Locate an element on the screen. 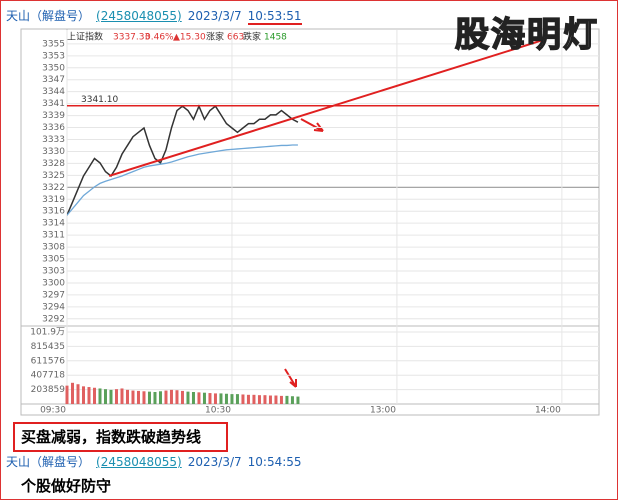 The width and height of the screenshot is (618, 500). y-tick-label: 3319 is located at coordinates (53, 200).